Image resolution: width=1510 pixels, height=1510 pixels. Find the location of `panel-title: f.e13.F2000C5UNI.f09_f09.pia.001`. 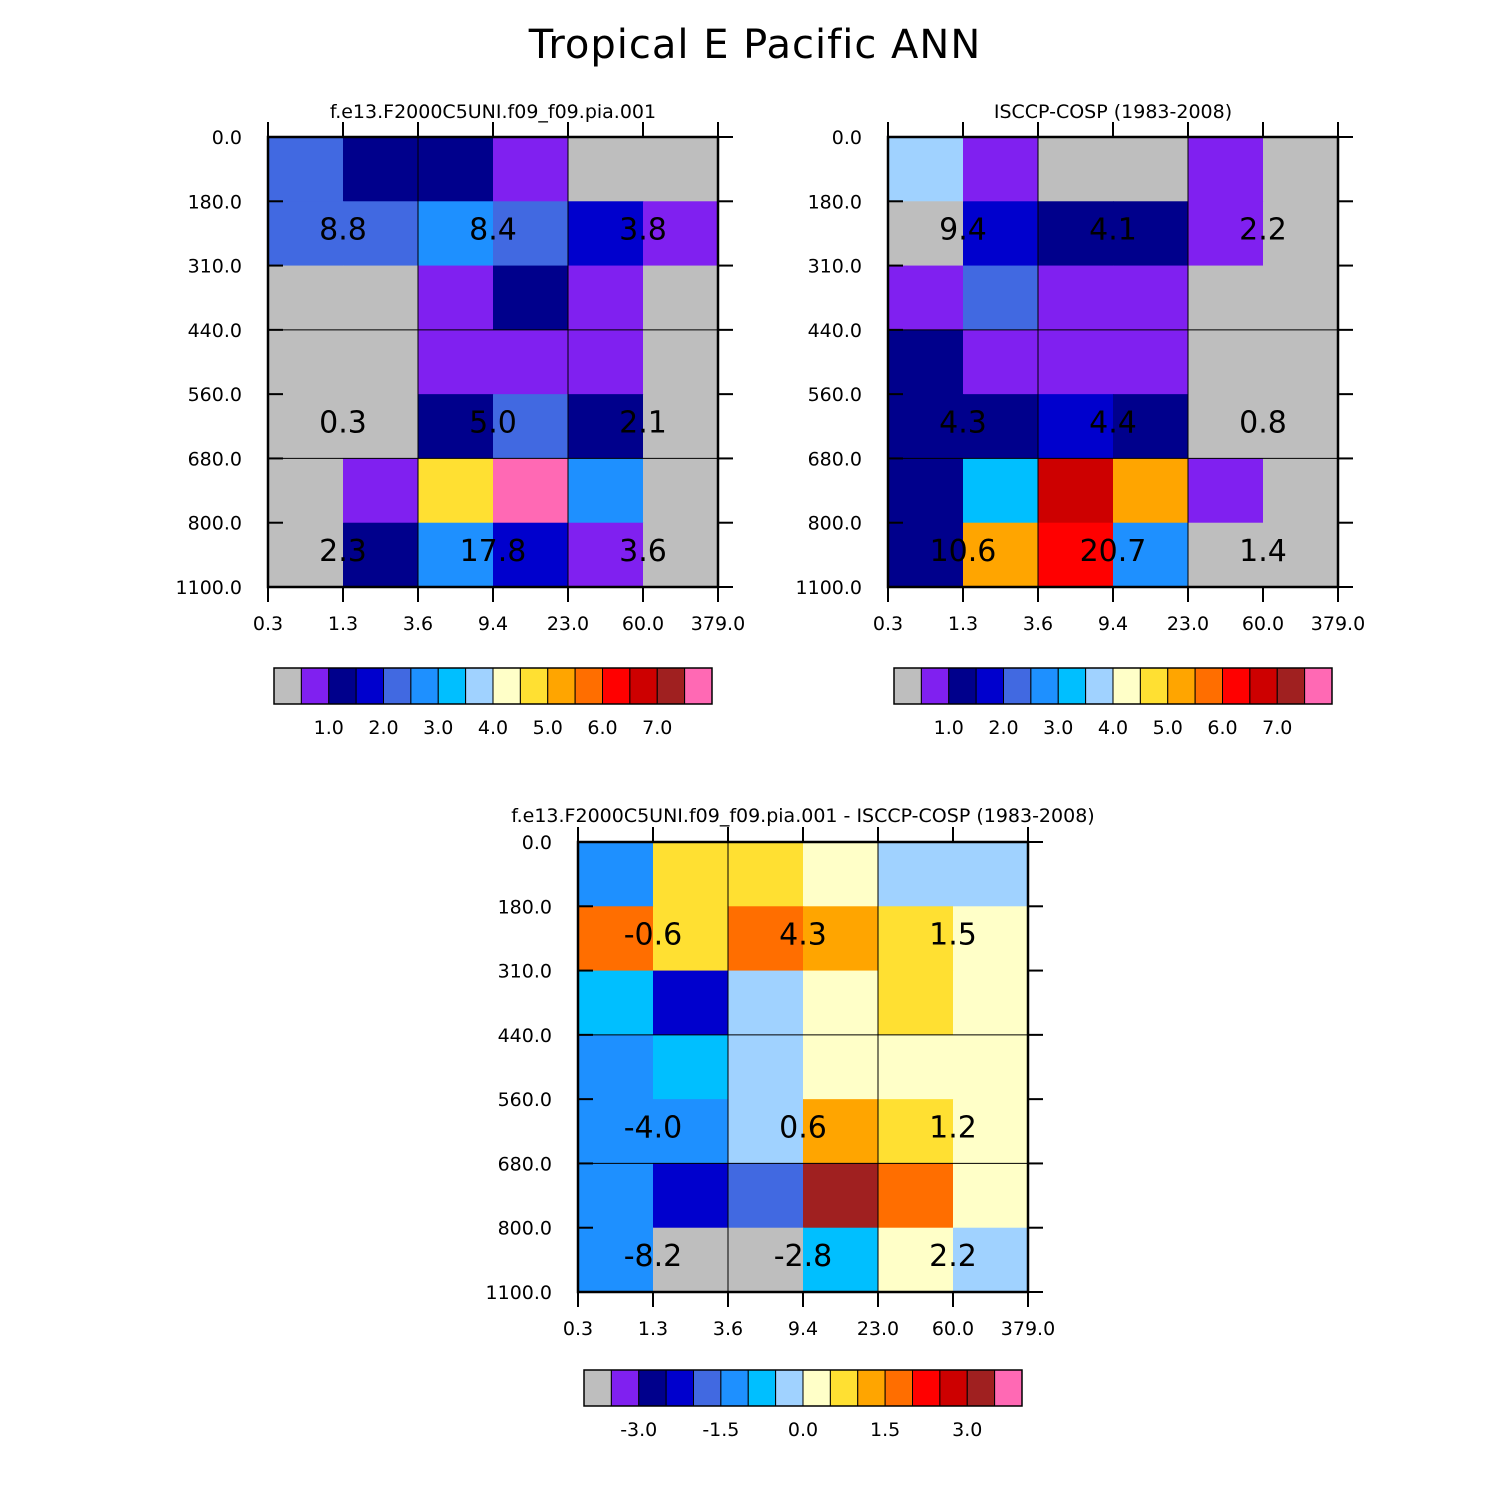

panel-title: f.e13.F2000C5UNI.f09_f09.pia.001 is located at coordinates (493, 112).